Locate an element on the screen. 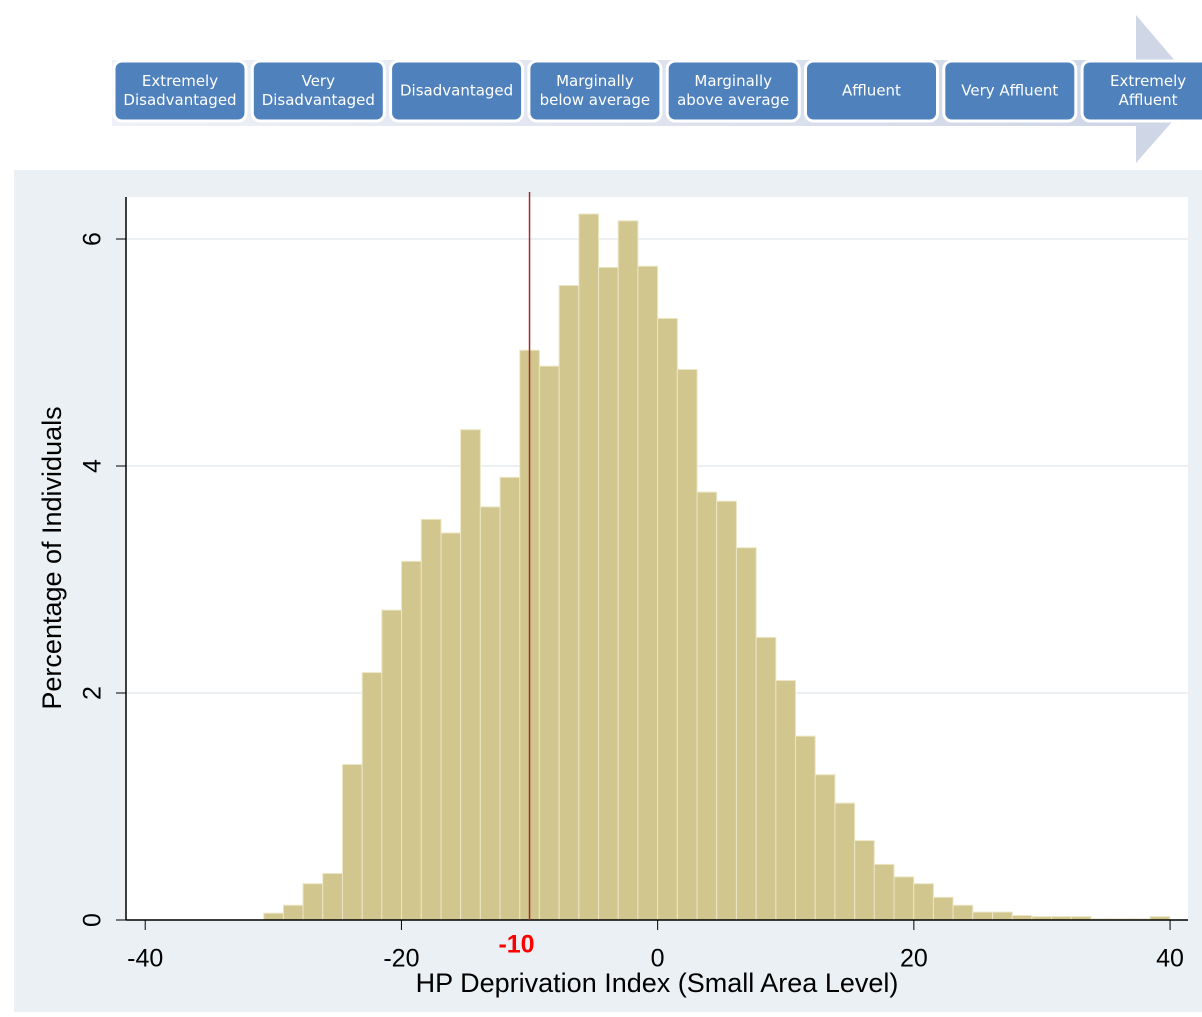 The image size is (1202, 1017). y-axis-label: Percentage of Individuals is located at coordinates (52, 557).